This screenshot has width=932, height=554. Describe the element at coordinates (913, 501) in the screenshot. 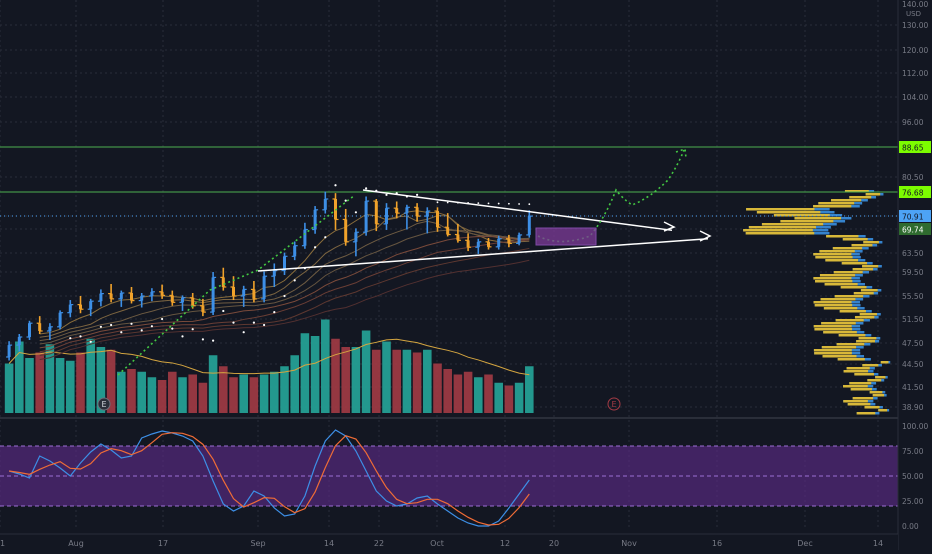

I see `stochastic-axis-label: 25.00` at that location.